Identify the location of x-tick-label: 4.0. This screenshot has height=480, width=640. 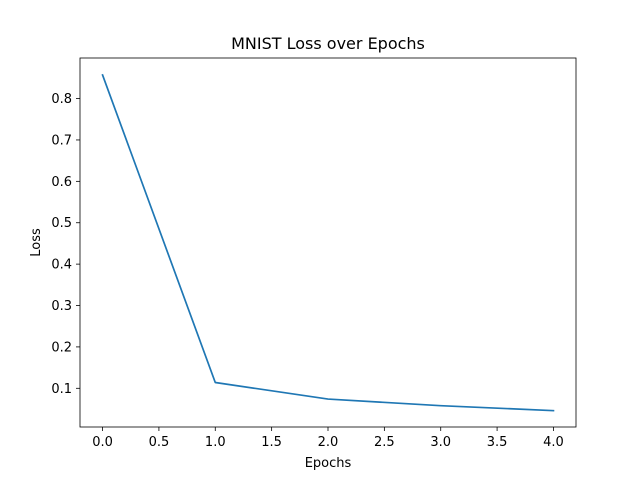
(553, 442).